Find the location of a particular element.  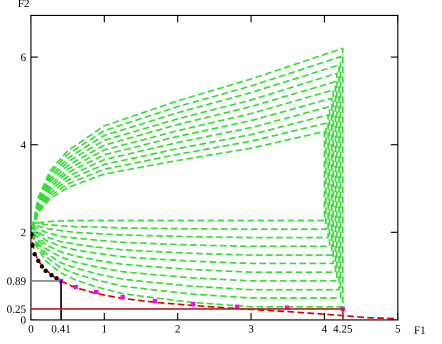

y-tick-label: 6 is located at coordinates (23, 58).